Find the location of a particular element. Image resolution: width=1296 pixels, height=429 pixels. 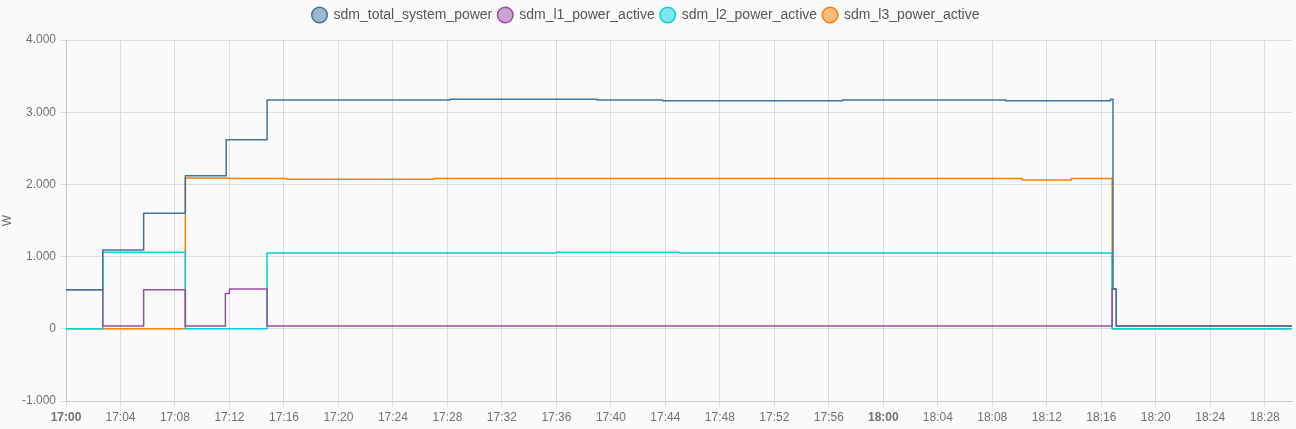

y-tick-label: 1.000 is located at coordinates (41, 255).